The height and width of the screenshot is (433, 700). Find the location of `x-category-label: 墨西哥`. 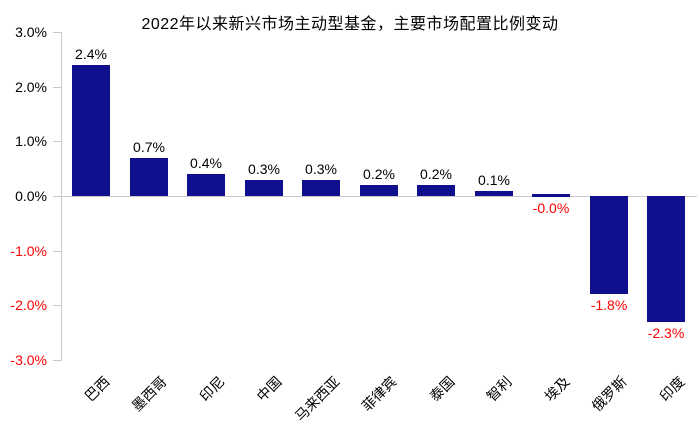

x-category-label: 墨西哥 is located at coordinates (149, 394).